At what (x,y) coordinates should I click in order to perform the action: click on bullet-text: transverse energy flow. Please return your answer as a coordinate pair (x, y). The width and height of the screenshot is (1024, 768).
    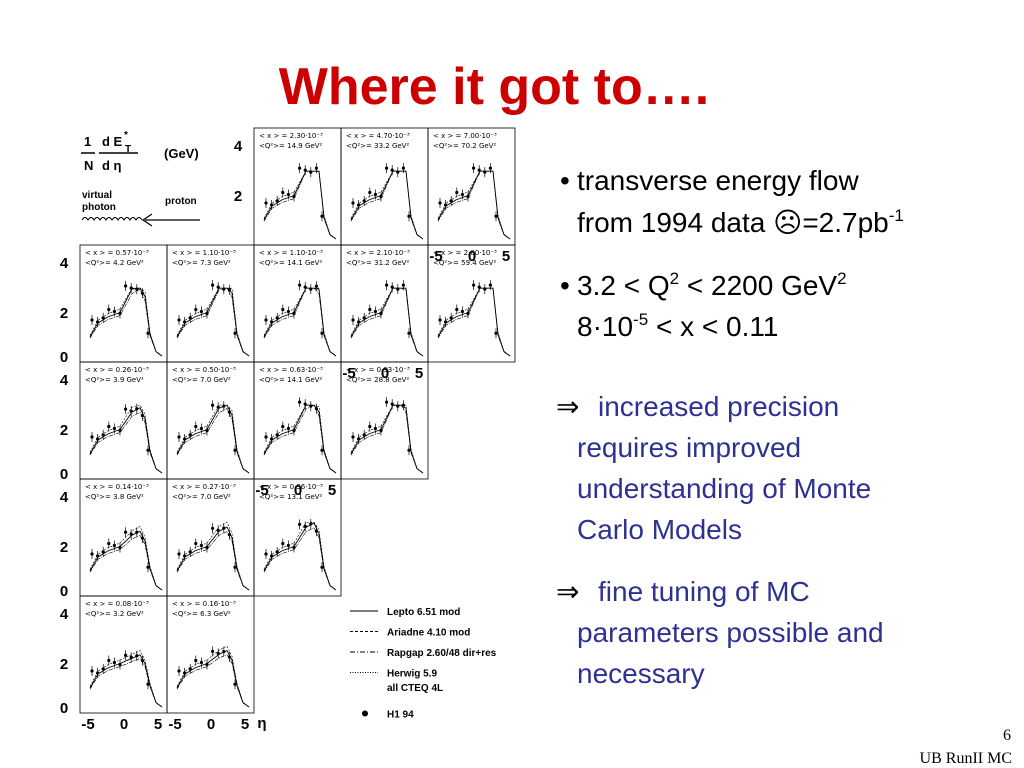
    Looking at the image, I should click on (718, 180).